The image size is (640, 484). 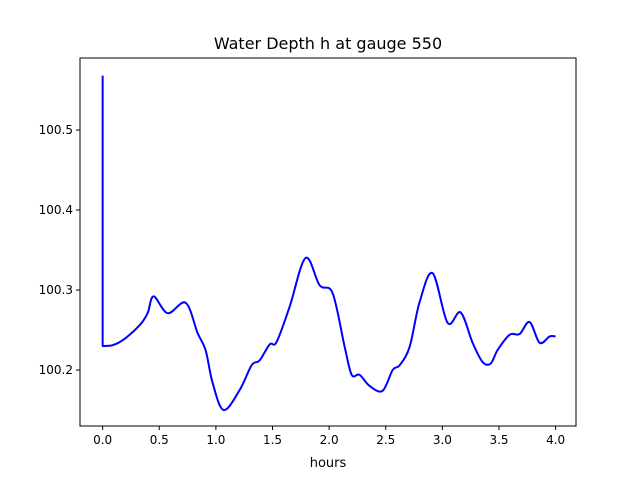 What do you see at coordinates (328, 43) in the screenshot?
I see `chart-title: Water Depth h at gauge 550` at bounding box center [328, 43].